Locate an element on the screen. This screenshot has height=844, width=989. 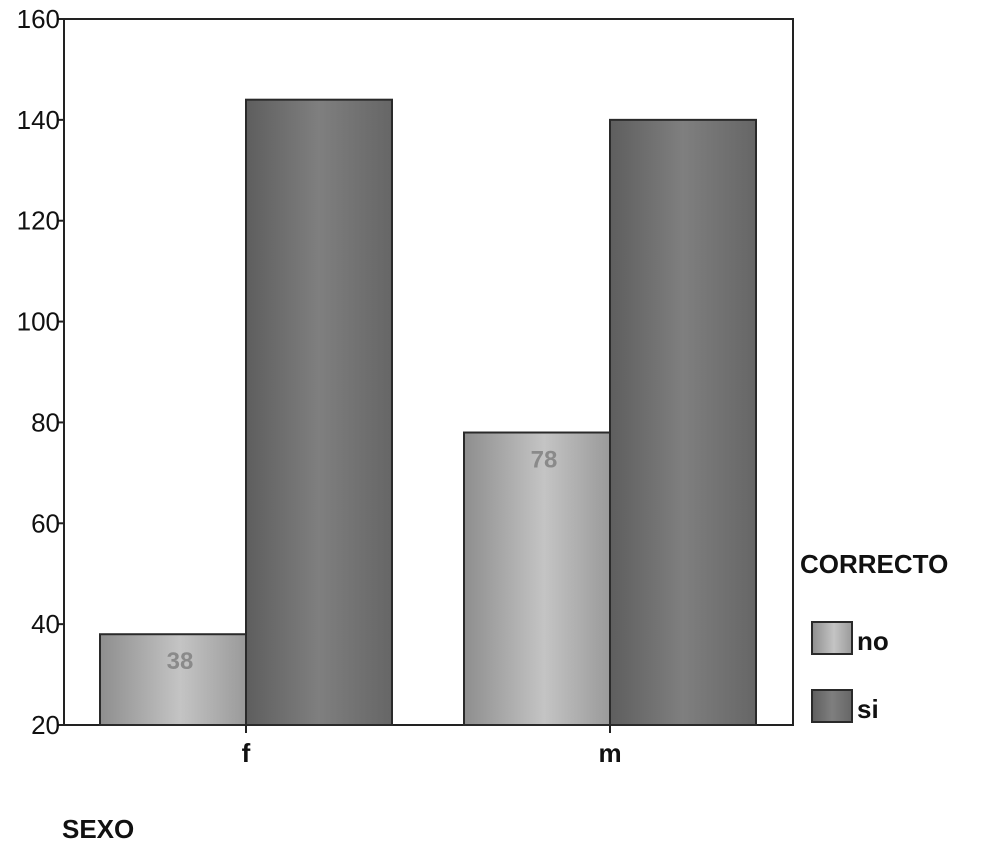
data-label-no-m: 78 is located at coordinates (544, 460).